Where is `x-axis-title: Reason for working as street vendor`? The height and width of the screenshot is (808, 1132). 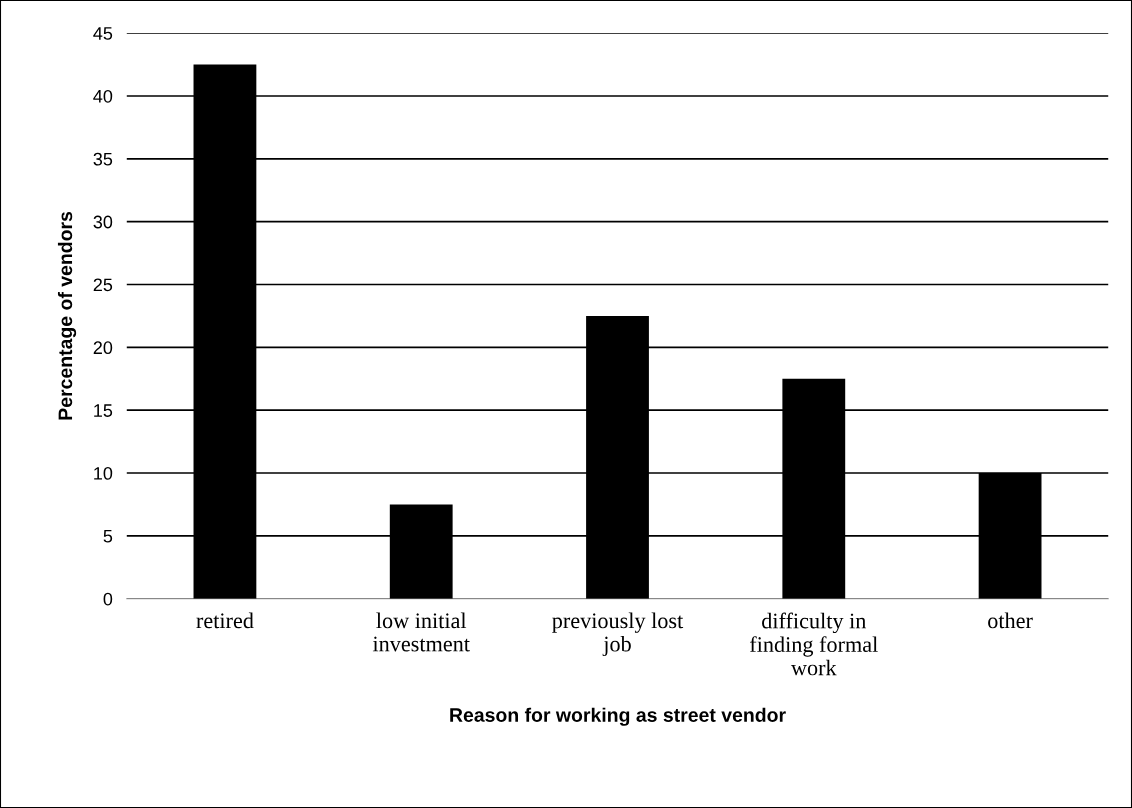
x-axis-title: Reason for working as street vendor is located at coordinates (618, 716).